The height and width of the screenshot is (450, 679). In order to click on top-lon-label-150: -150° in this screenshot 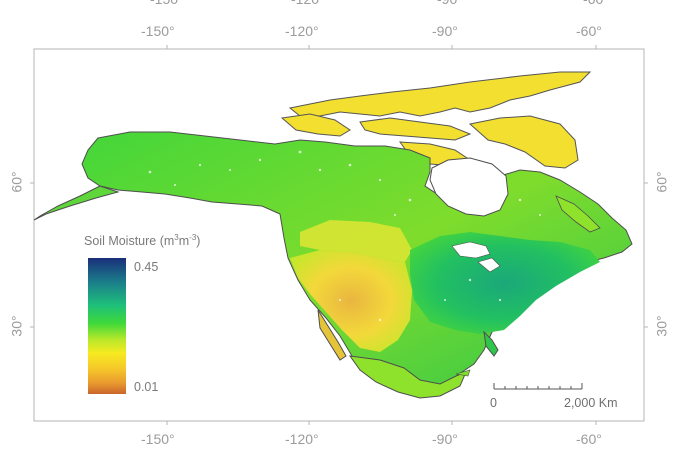, I will do `click(158, 31)`.